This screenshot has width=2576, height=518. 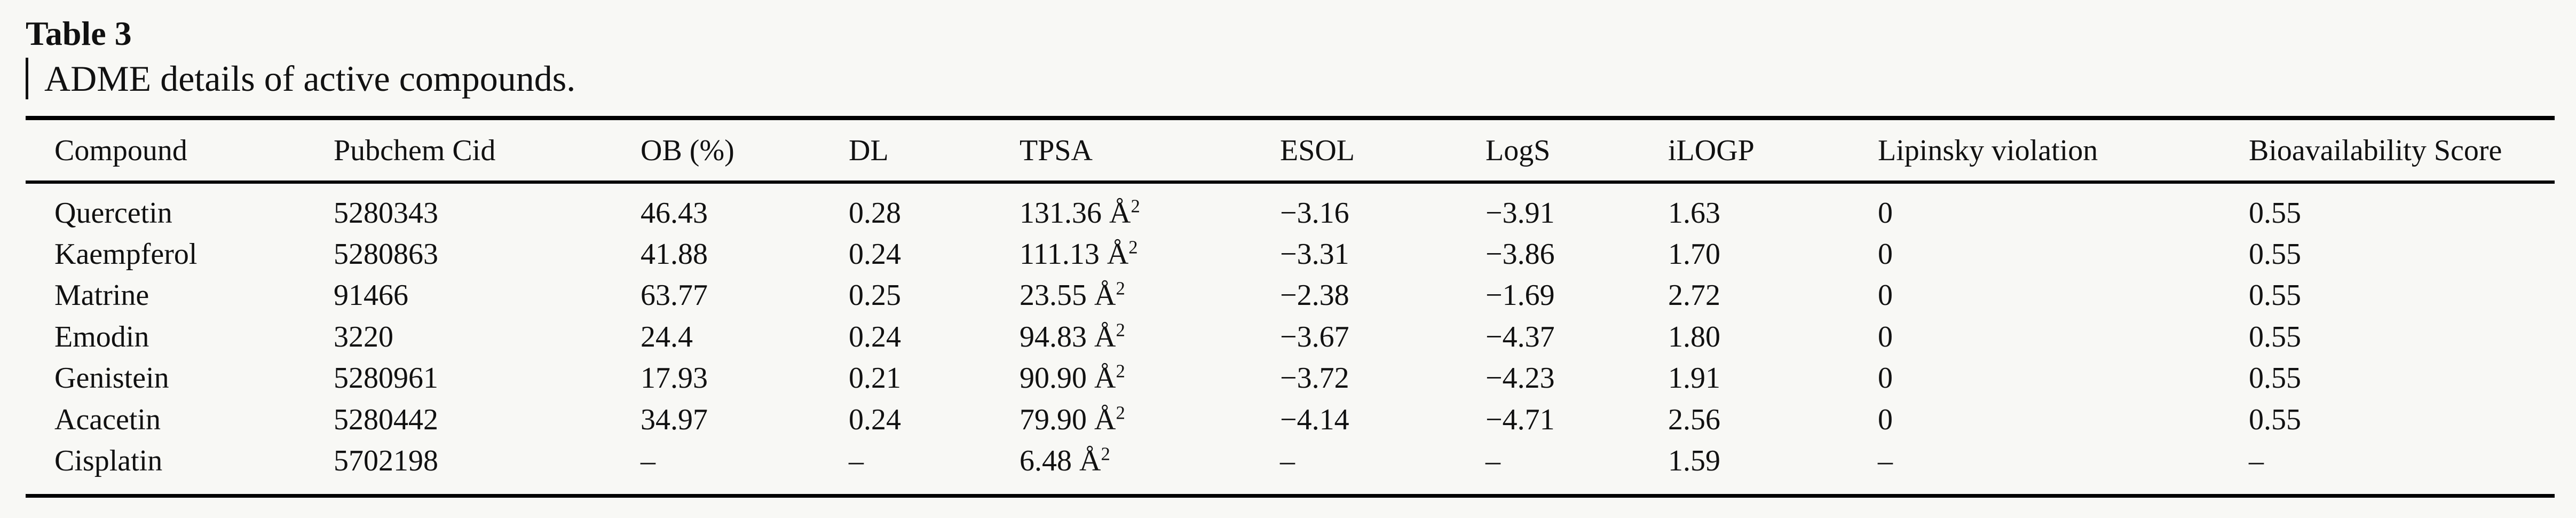 I want to click on cell-tpsa: 94.83 Å2, so click(x=1150, y=337).